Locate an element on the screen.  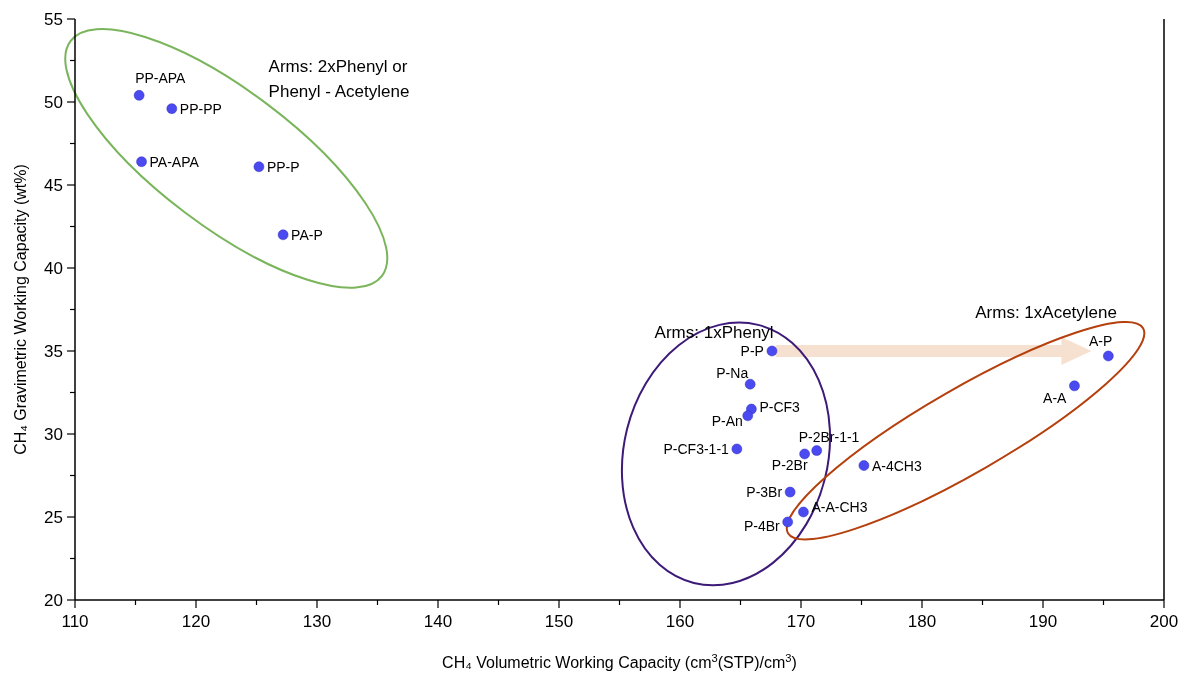
x-tick-label: 110 is located at coordinates (75, 621).